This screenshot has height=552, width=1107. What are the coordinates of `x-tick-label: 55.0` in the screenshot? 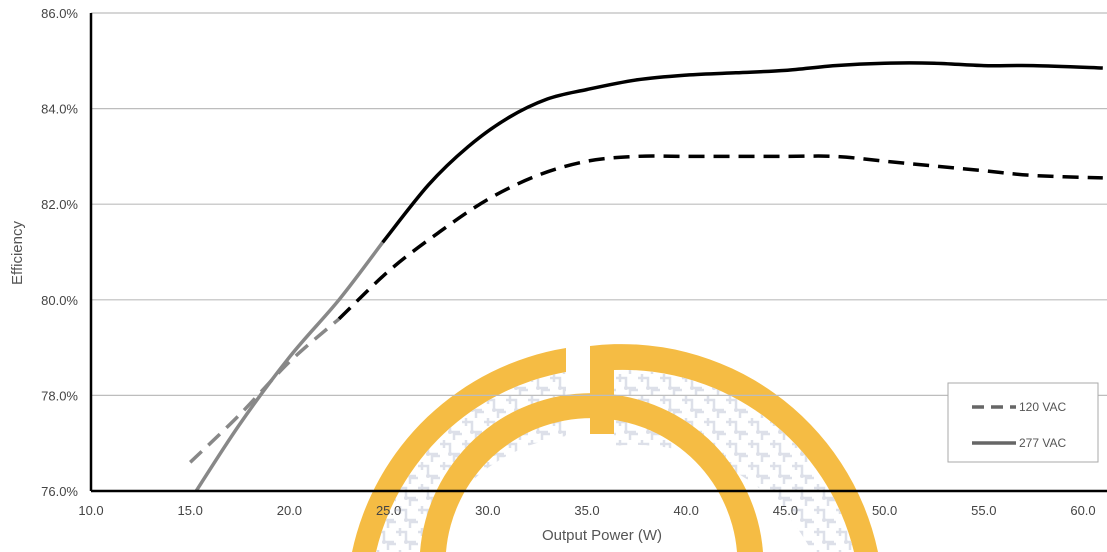 It's located at (983, 510).